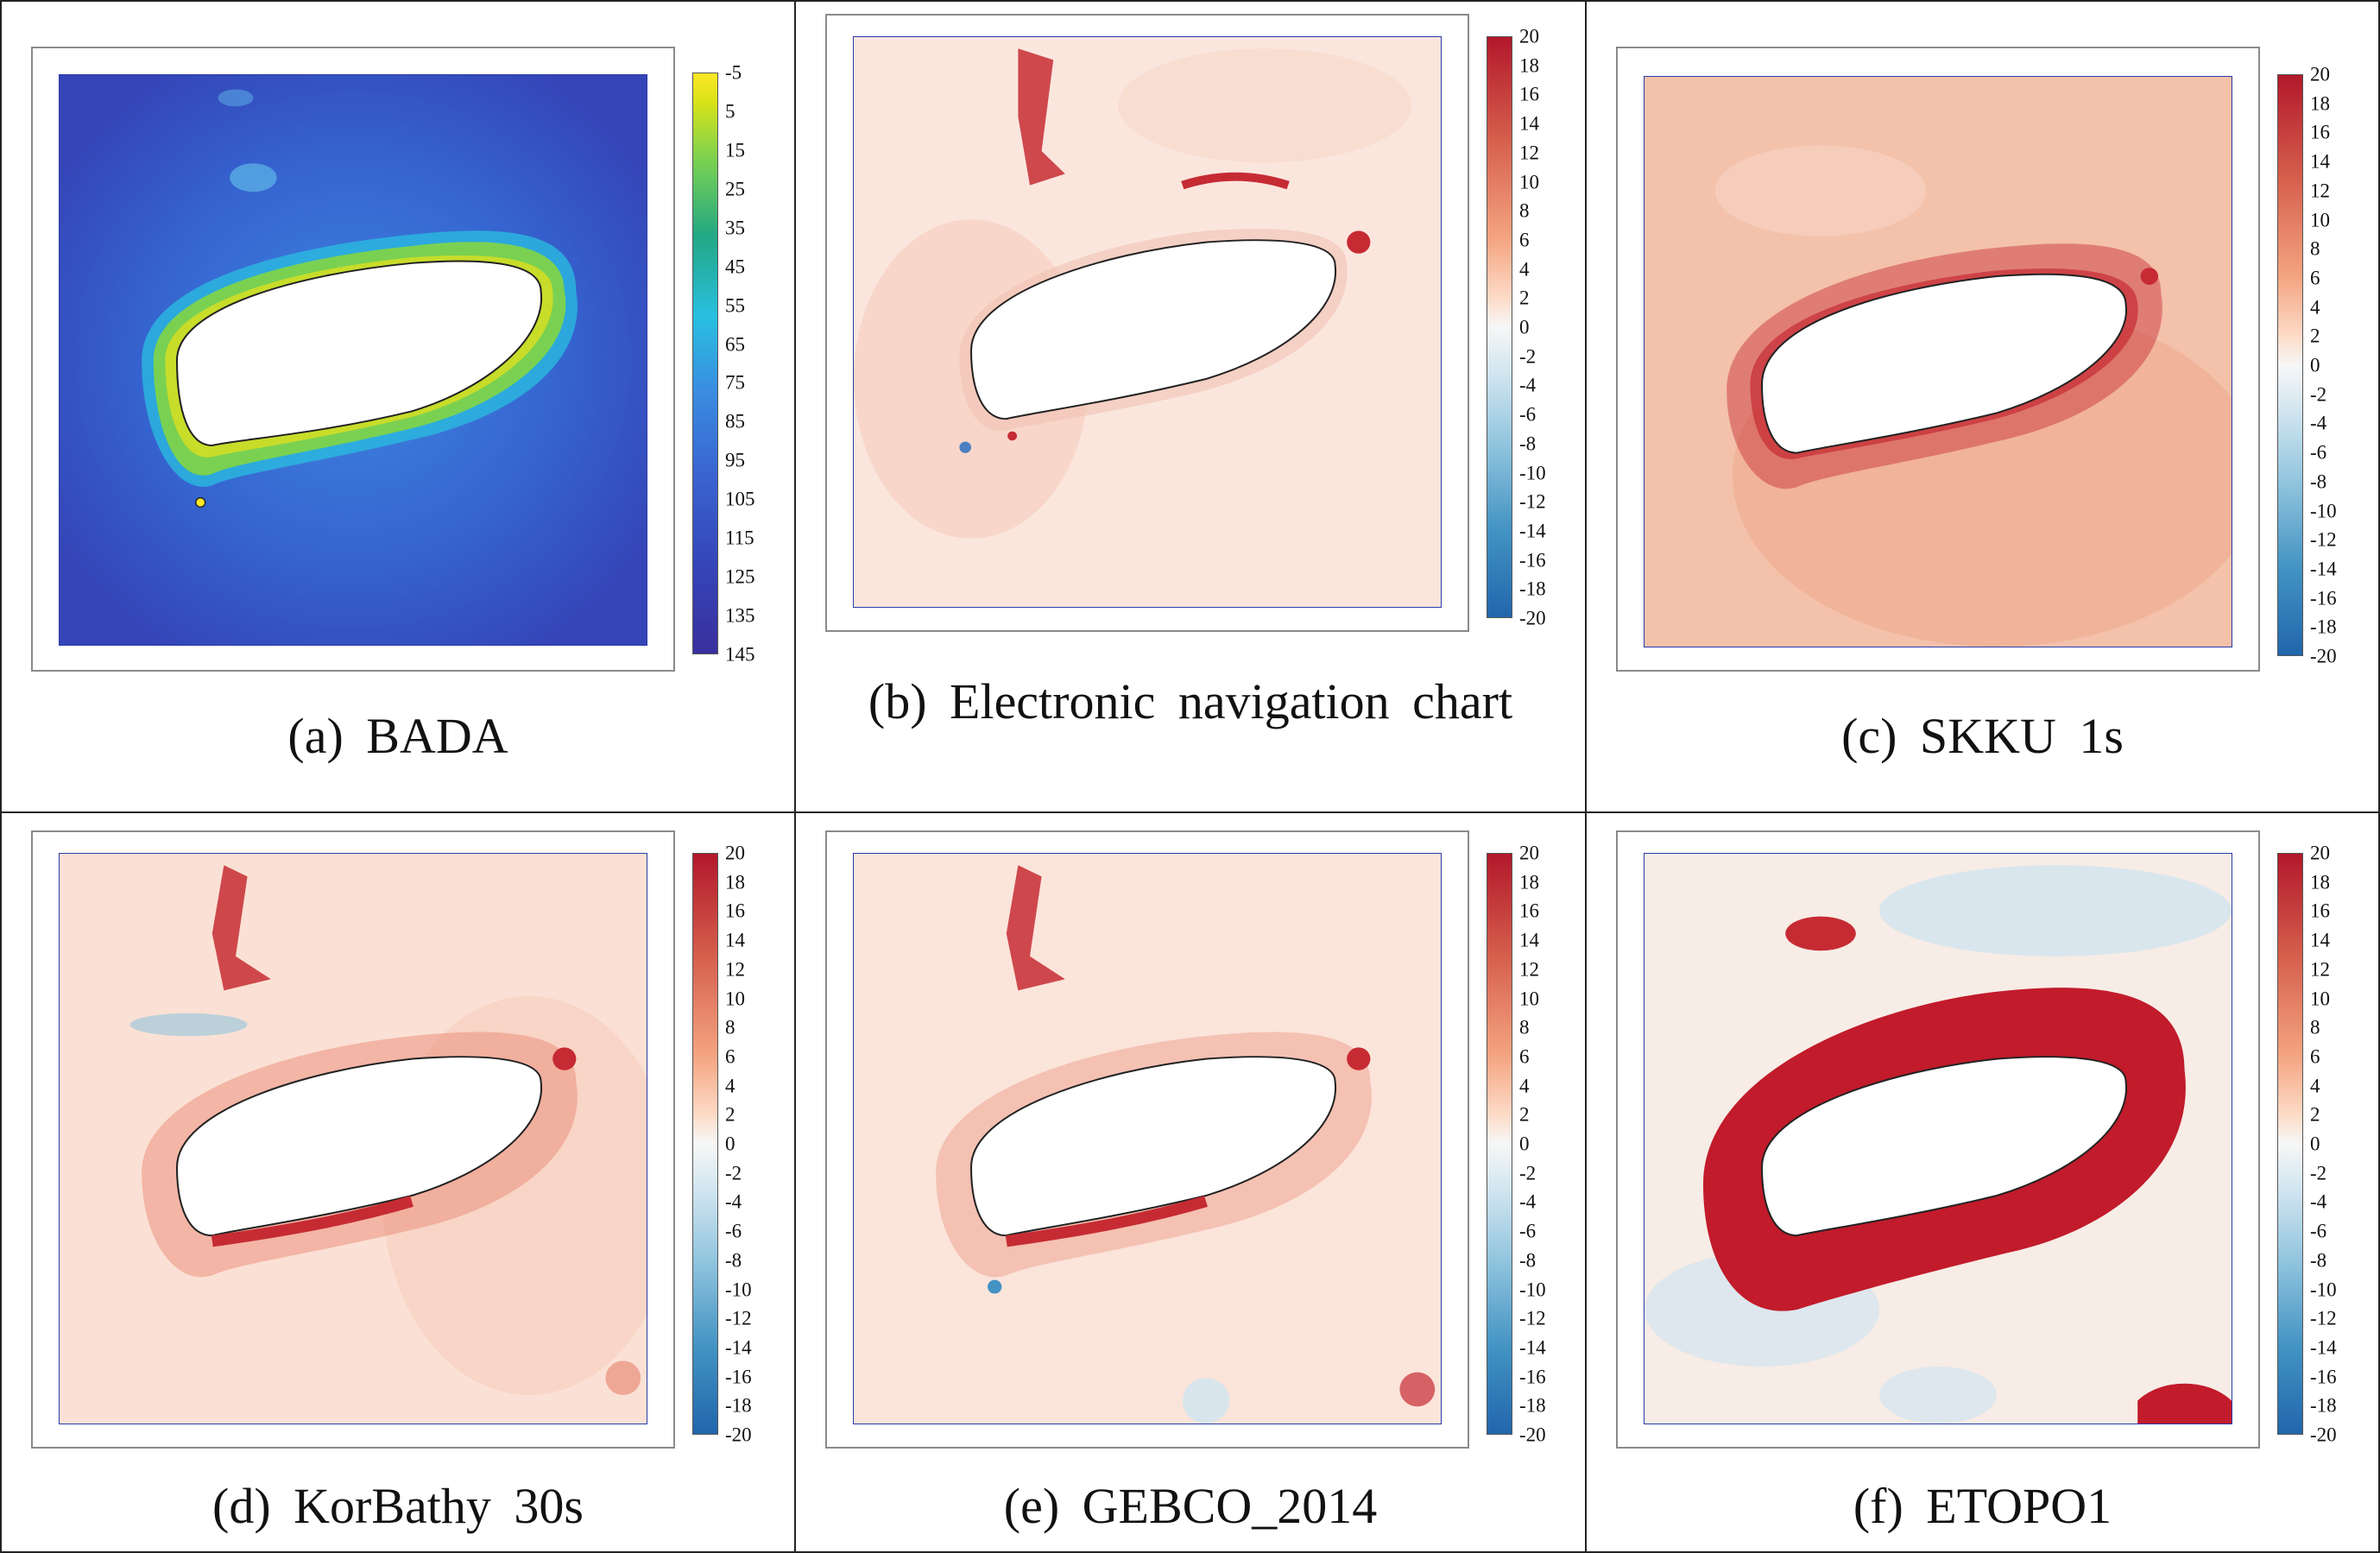  Describe the element at coordinates (398, 736) in the screenshot. I see `panel-a-caption: (a) BADA` at that location.